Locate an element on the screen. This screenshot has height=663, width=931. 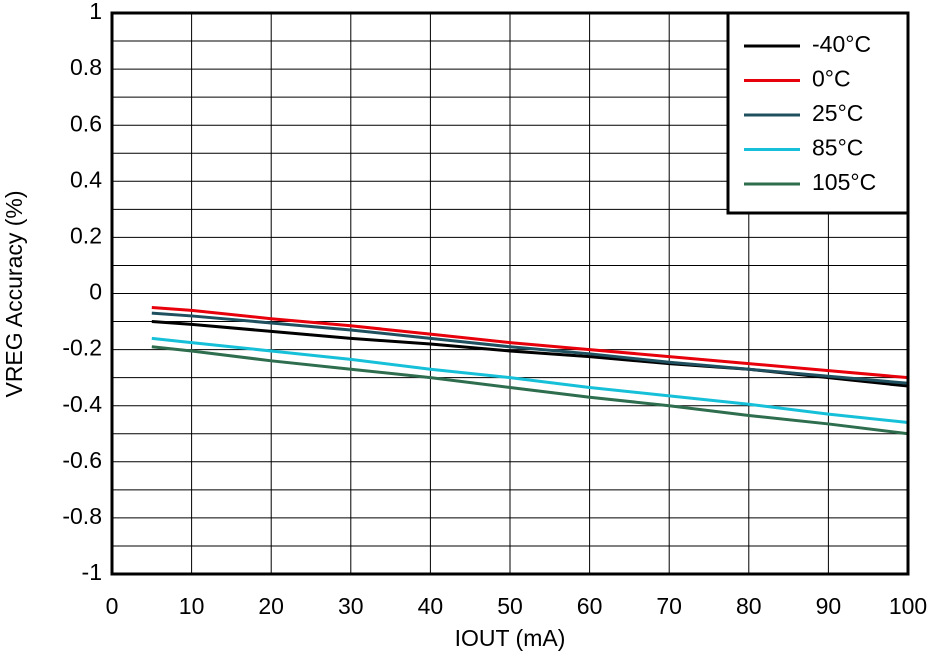
x-tick-label: 50 is located at coordinates (510, 606).